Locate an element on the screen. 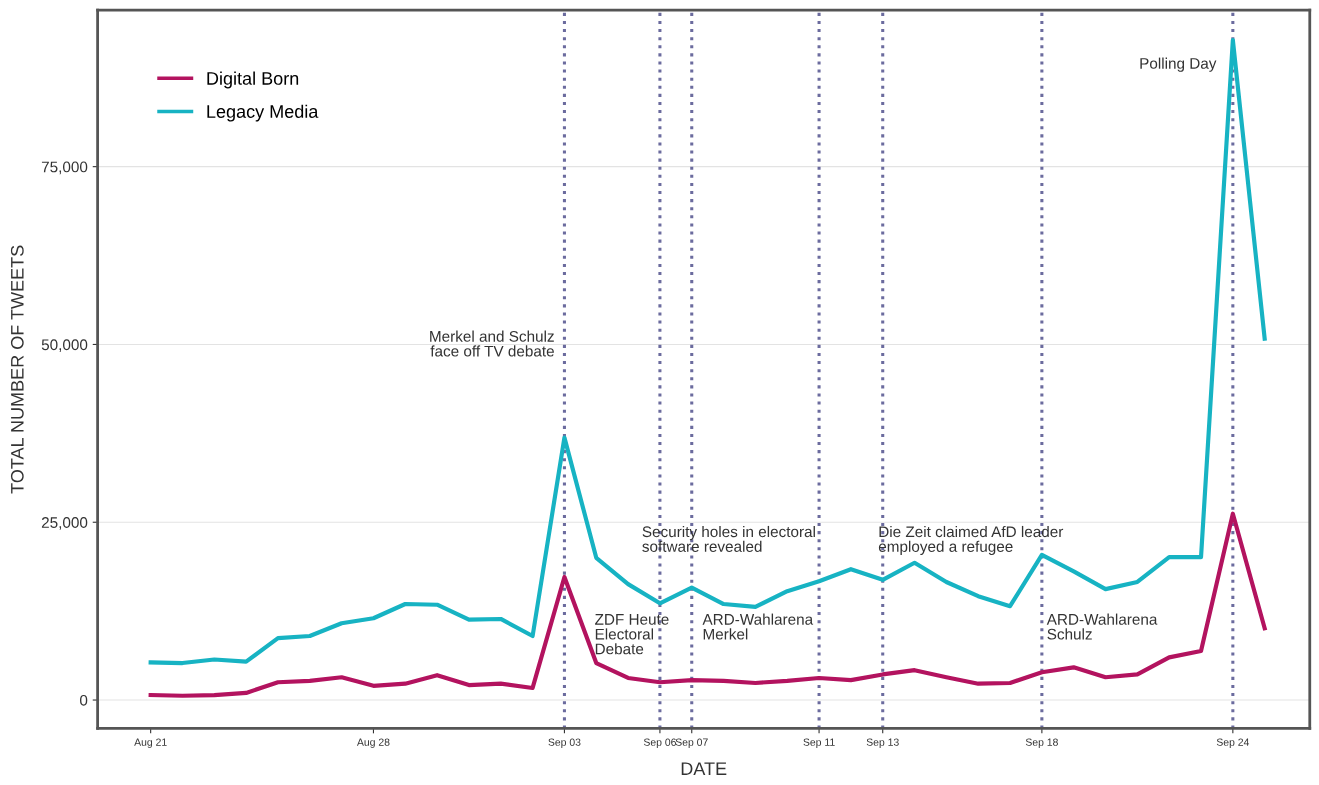  x-tick-label: Aug 28 is located at coordinates (373, 743).